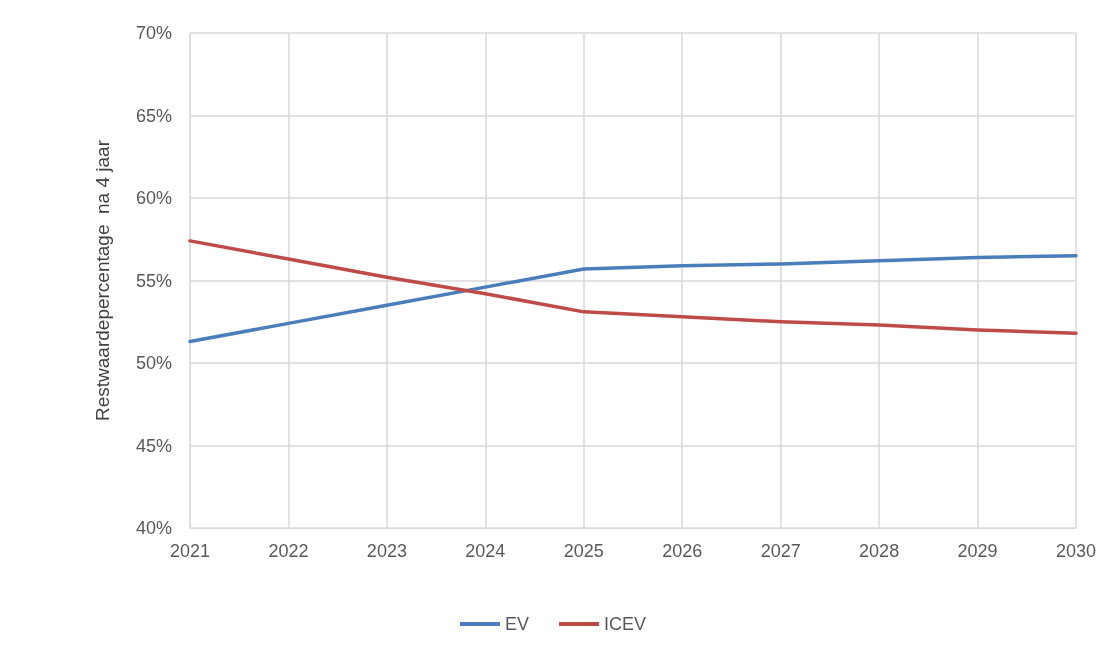 This screenshot has height=652, width=1106. What do you see at coordinates (583, 551) in the screenshot?
I see `x-tick-label: 2025` at bounding box center [583, 551].